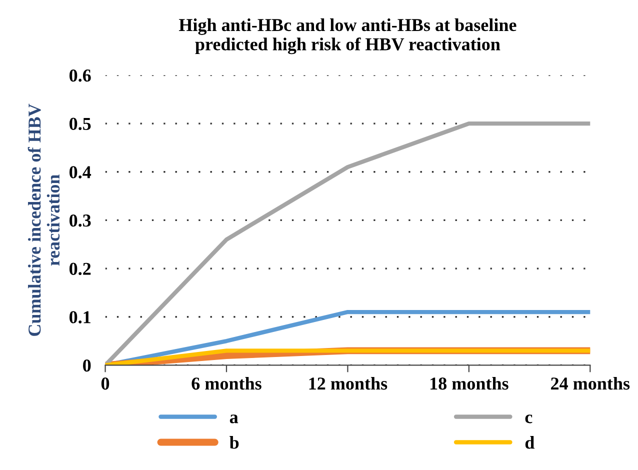 The height and width of the screenshot is (470, 638). Describe the element at coordinates (80, 220) in the screenshot. I see `y-tick-label: 0.3` at that location.